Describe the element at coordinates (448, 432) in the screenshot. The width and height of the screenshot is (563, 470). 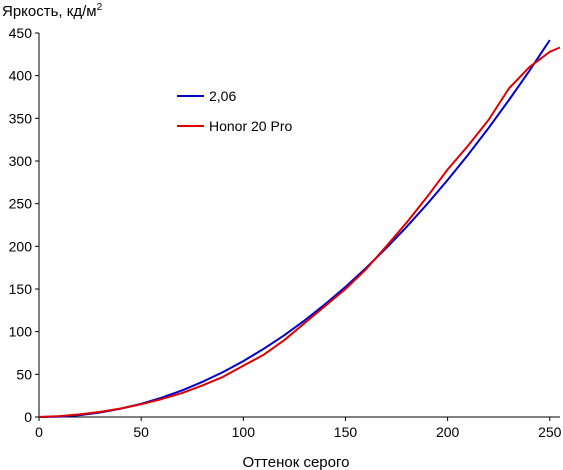
I see `x-tick-label: 200` at that location.